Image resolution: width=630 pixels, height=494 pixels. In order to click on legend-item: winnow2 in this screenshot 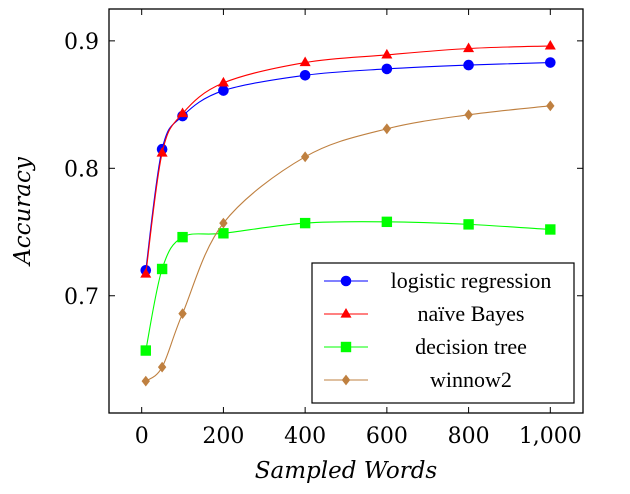, I will do `click(418, 379)`.